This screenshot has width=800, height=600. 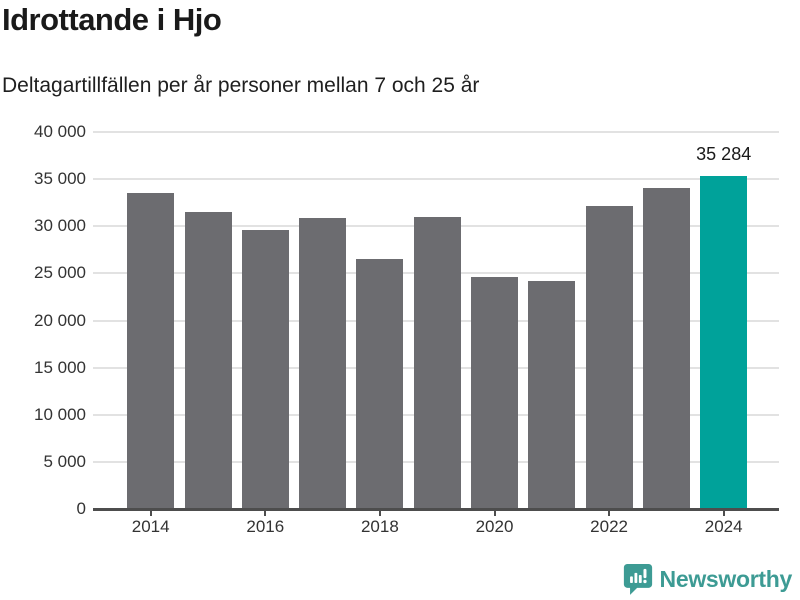 I want to click on bar-2017, so click(x=323, y=363).